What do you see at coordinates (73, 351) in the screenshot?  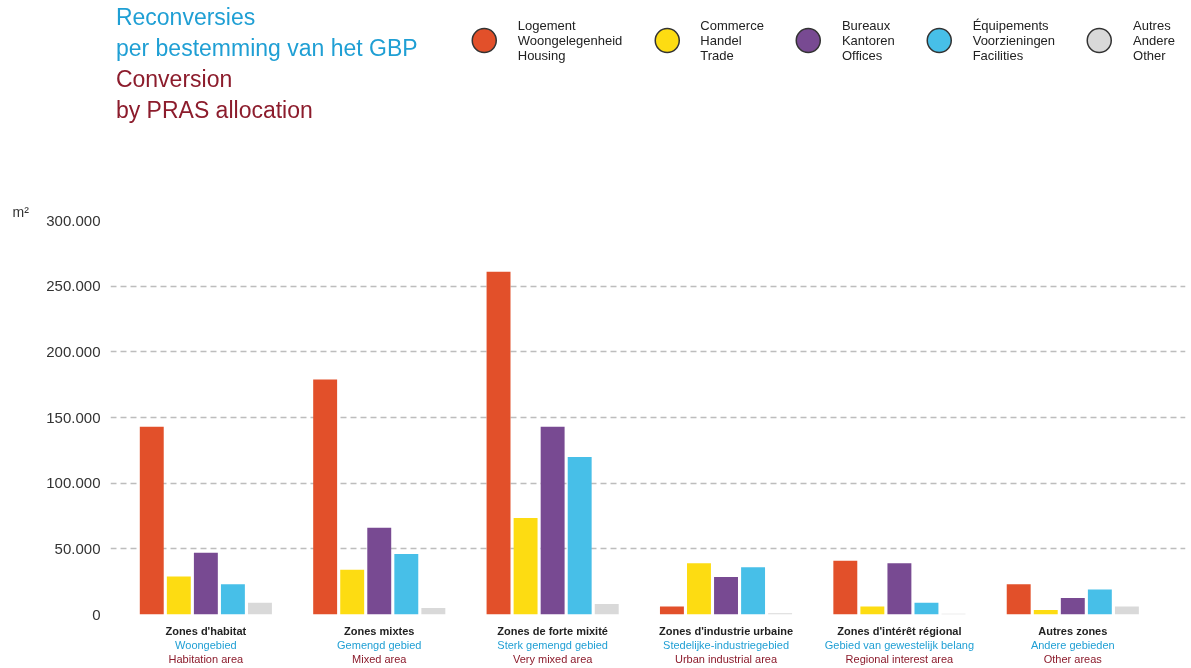 I see `y-tick-label: 200.000` at bounding box center [73, 351].